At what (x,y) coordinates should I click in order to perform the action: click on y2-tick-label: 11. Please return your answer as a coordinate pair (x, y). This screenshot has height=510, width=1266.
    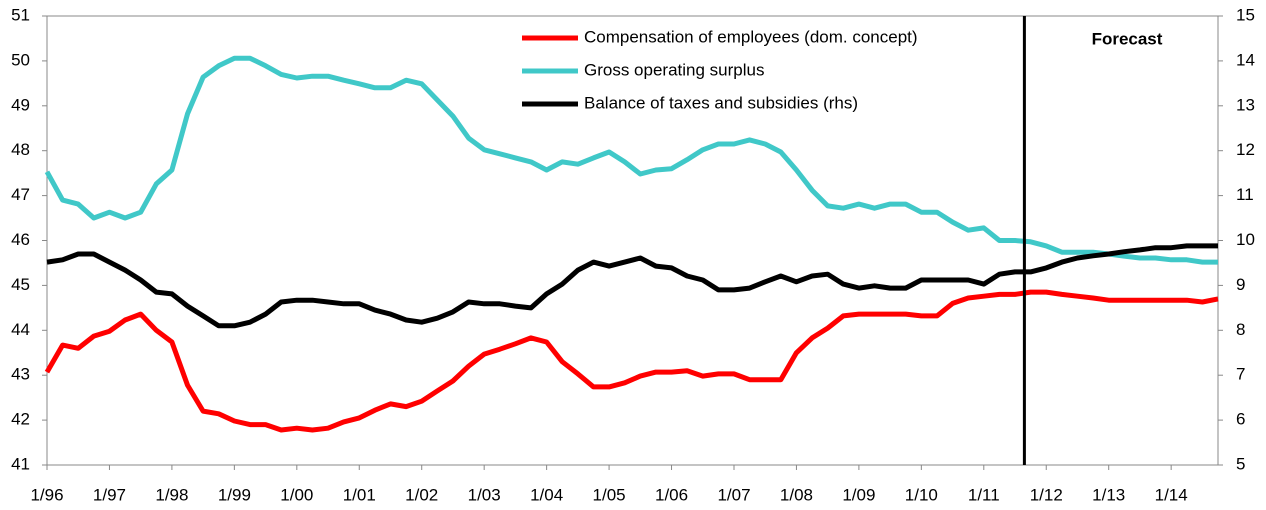
    Looking at the image, I should click on (1245, 194).